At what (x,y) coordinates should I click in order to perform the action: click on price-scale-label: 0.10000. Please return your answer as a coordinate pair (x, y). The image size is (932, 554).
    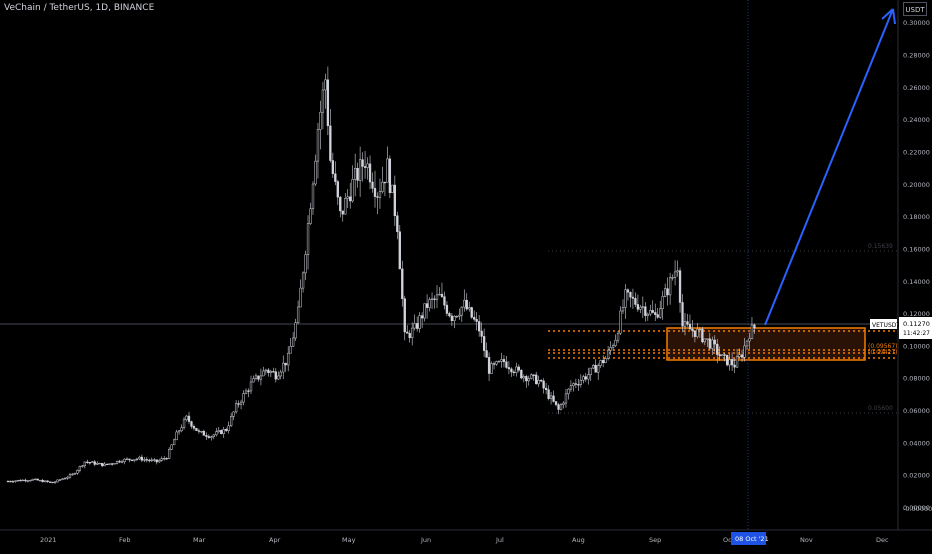
    Looking at the image, I should click on (916, 346).